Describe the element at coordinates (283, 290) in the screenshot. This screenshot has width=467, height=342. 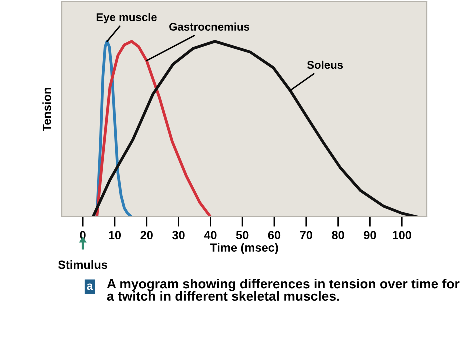
I see `text: A myogram showing differences in tension over time for a twitch in different skeletal muscles.` at that location.